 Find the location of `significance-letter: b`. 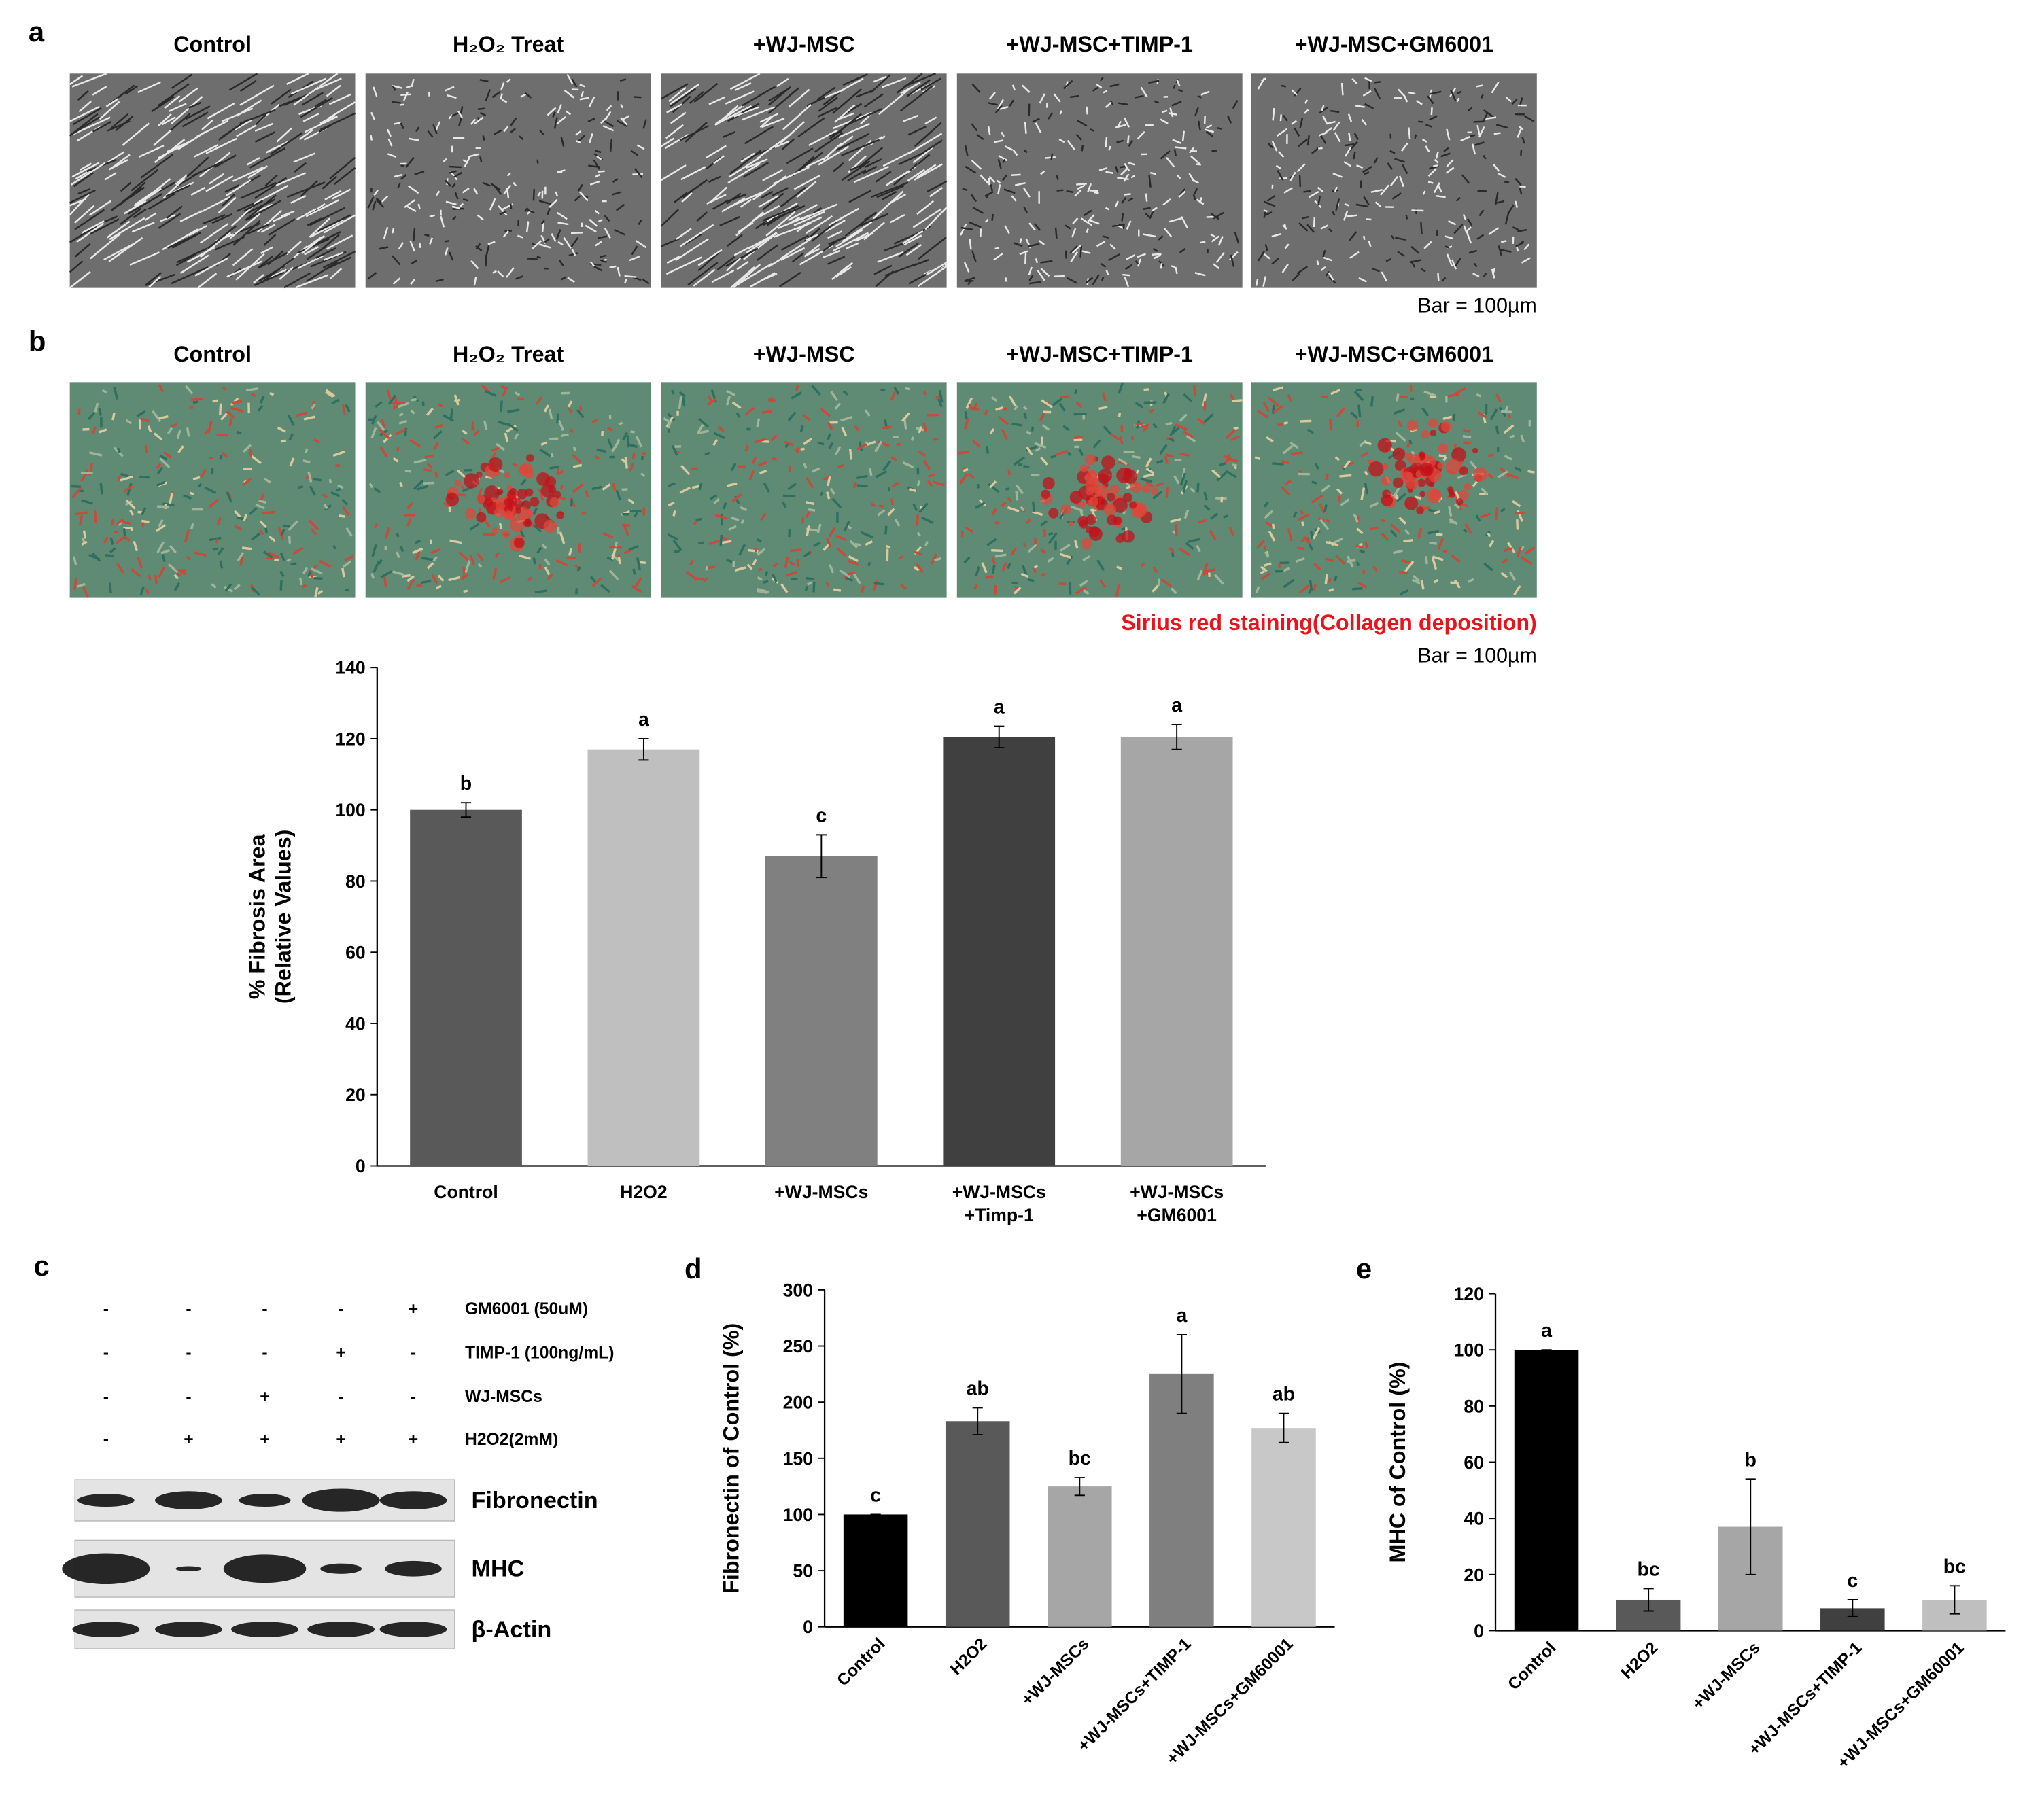

significance-letter: b is located at coordinates (1750, 1460).